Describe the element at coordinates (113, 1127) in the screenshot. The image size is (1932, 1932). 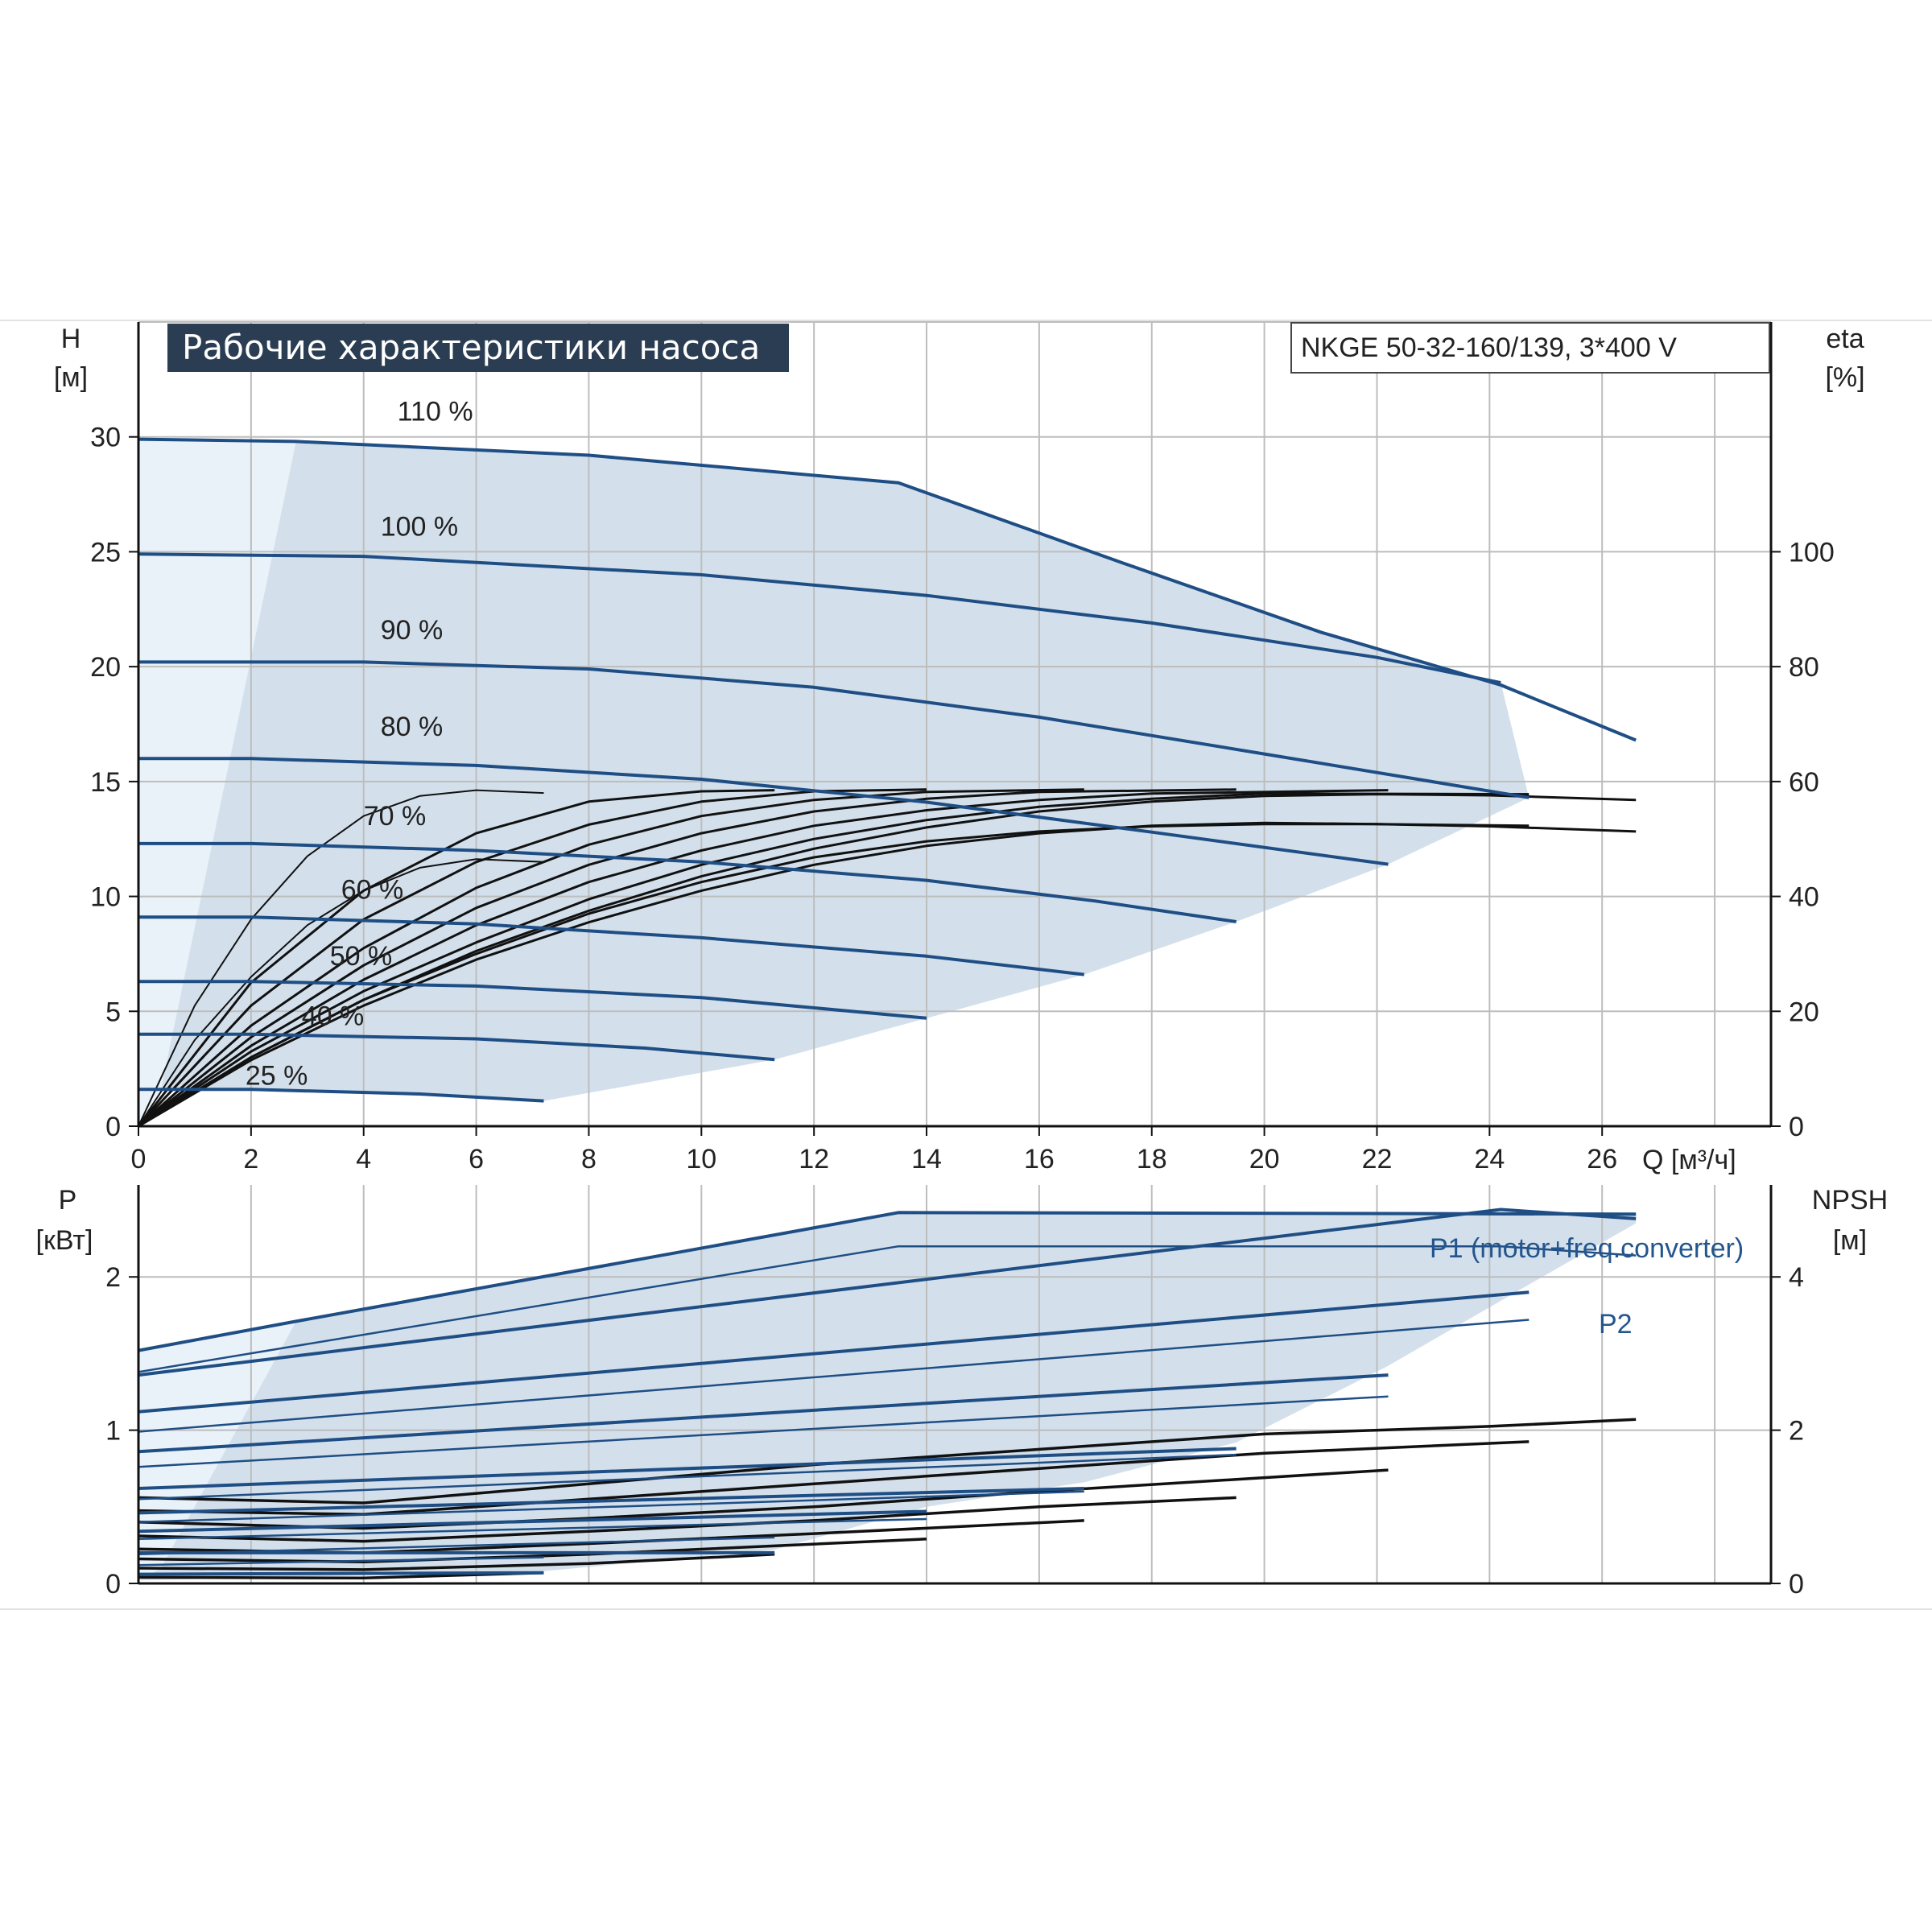
I see `head-tick-label: 0` at that location.